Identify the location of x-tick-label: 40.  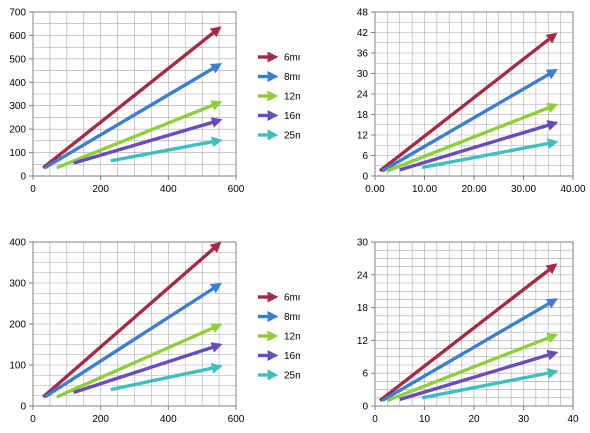
(573, 419).